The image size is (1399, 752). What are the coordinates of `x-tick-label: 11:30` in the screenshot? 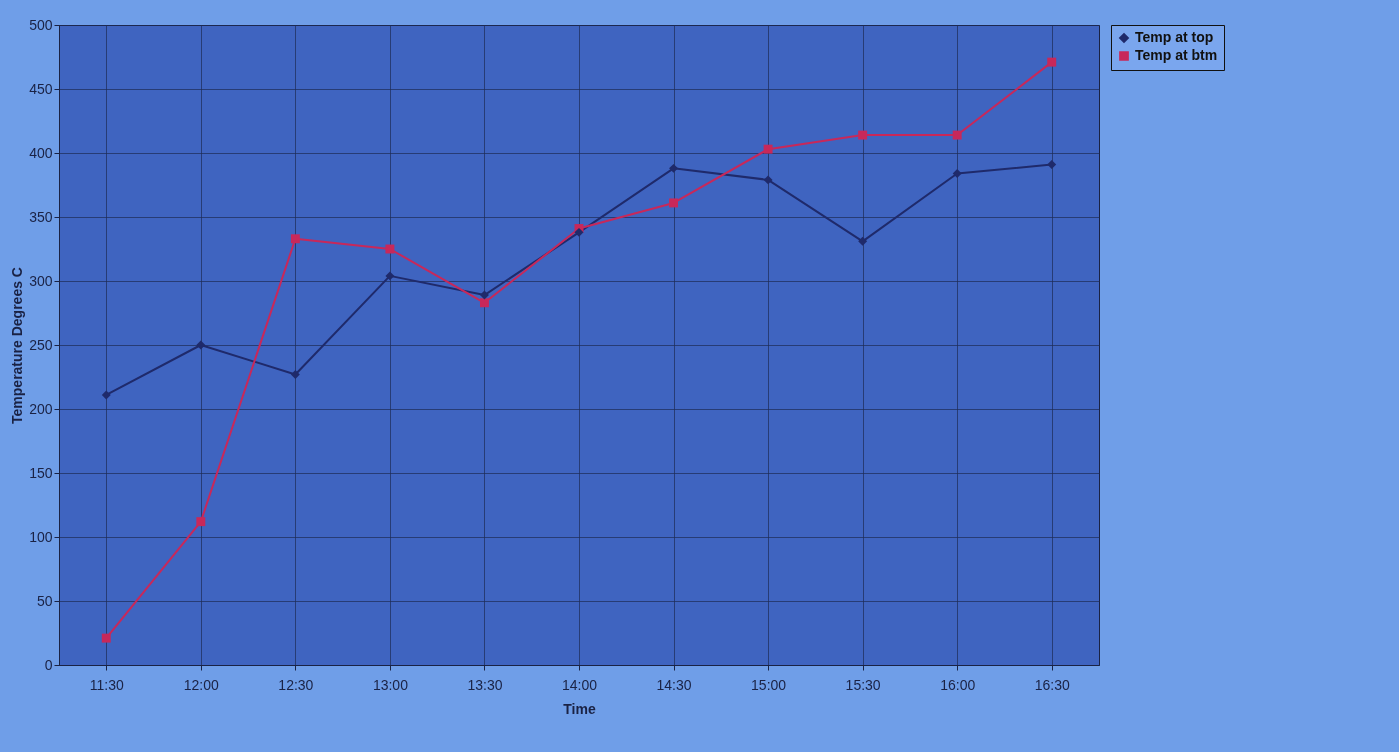 It's located at (106, 684).